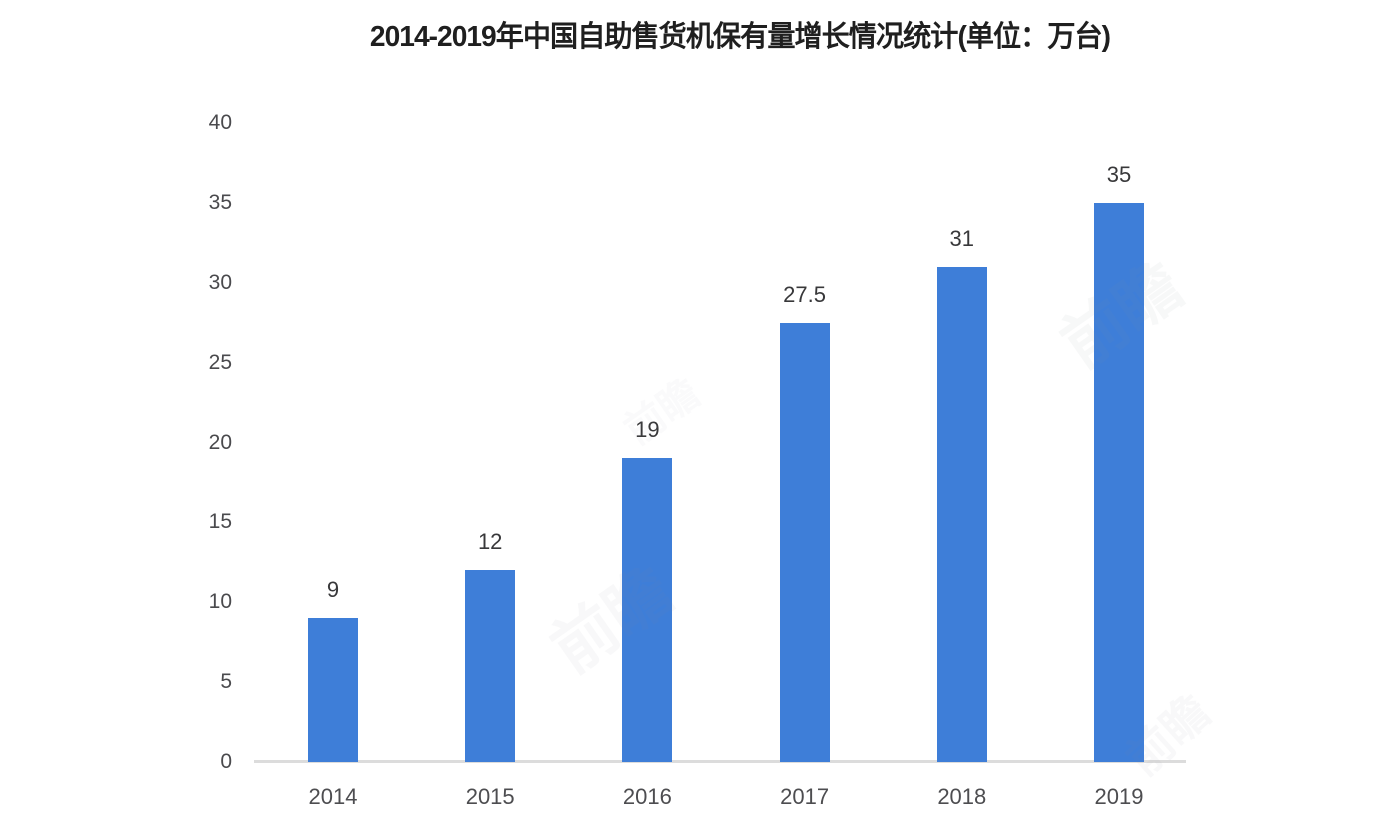 The image size is (1400, 836). What do you see at coordinates (220, 362) in the screenshot?
I see `y-axis-tick-label: 25` at bounding box center [220, 362].